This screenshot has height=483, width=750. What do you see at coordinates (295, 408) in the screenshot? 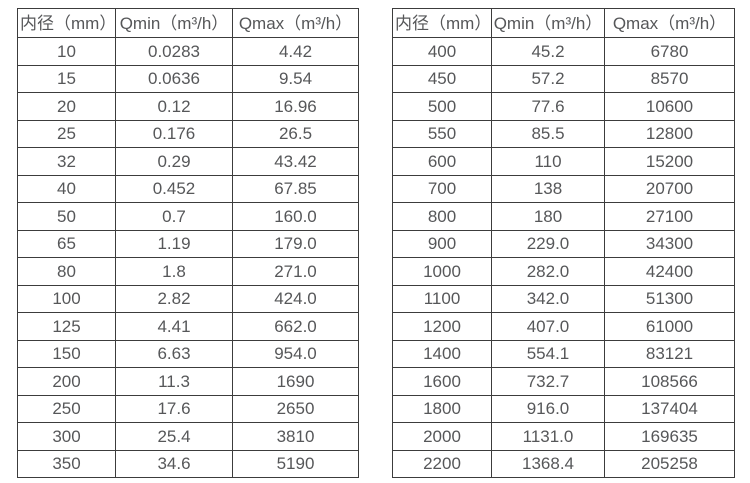
I see `qmax-cell: 2650` at bounding box center [295, 408].